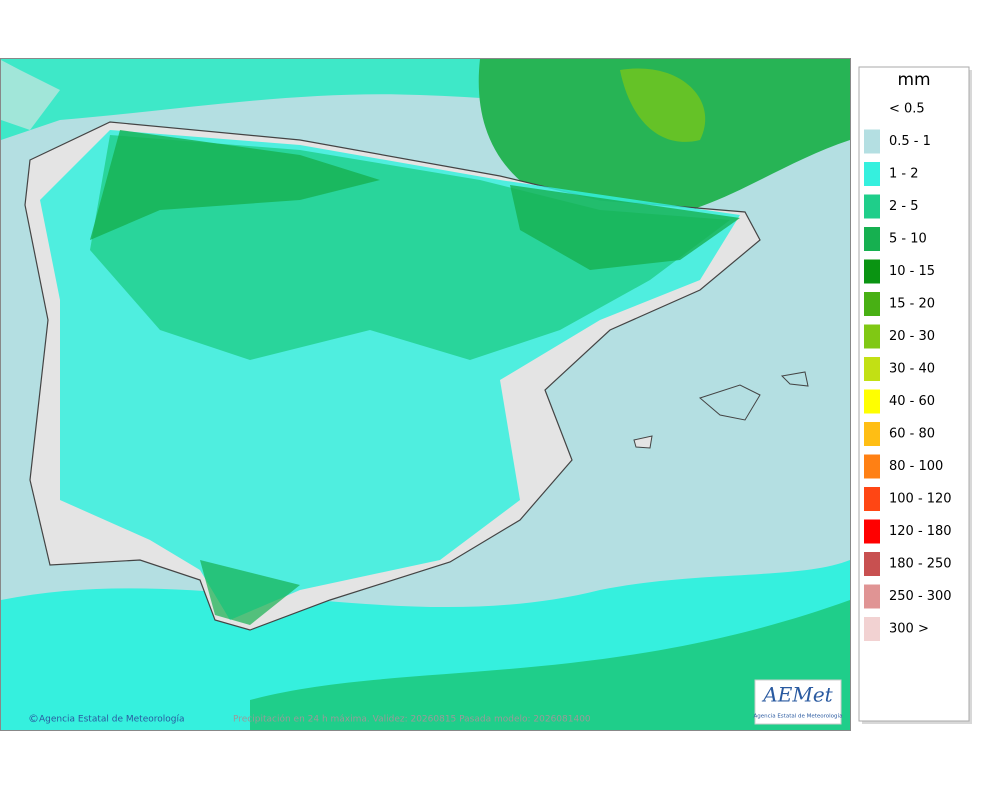  Describe the element at coordinates (912, 336) in the screenshot. I see `legend-label: 20 - 30` at that location.